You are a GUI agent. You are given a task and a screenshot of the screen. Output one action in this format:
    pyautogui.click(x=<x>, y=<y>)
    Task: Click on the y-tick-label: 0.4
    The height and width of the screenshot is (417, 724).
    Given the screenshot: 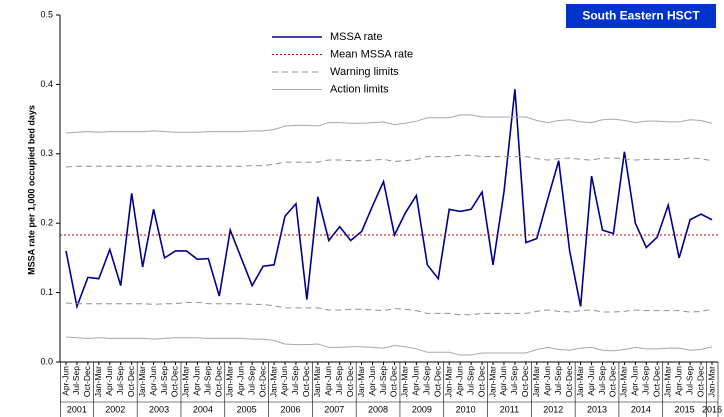 What is the action you would take?
    pyautogui.click(x=46, y=84)
    